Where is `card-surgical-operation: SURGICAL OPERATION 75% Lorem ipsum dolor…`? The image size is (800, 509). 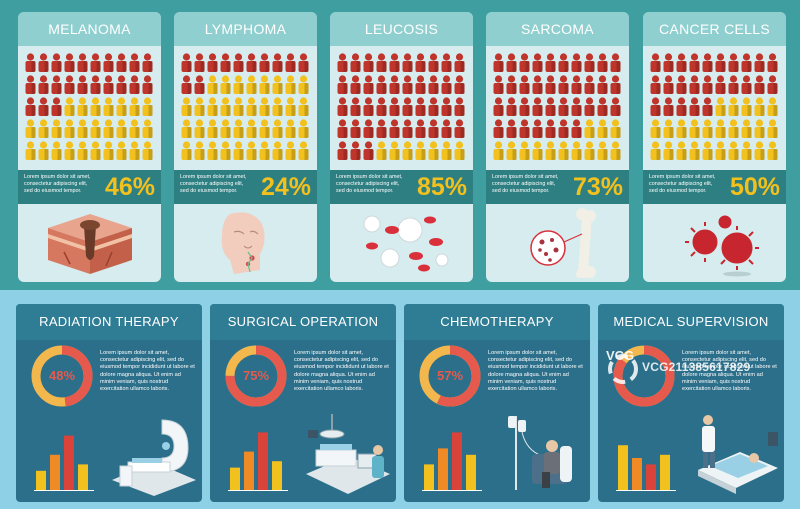 card-surgical-operation: SURGICAL OPERATION 75% Lorem ipsum dolor… is located at coordinates (303, 403).